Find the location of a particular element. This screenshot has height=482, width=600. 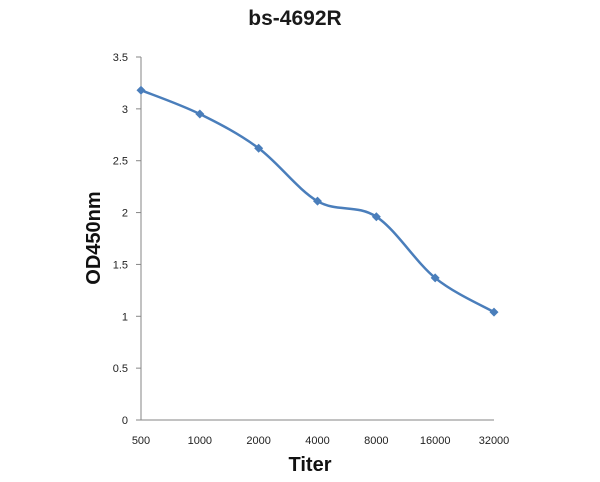

x-tick-label: 4000 is located at coordinates (317, 441).